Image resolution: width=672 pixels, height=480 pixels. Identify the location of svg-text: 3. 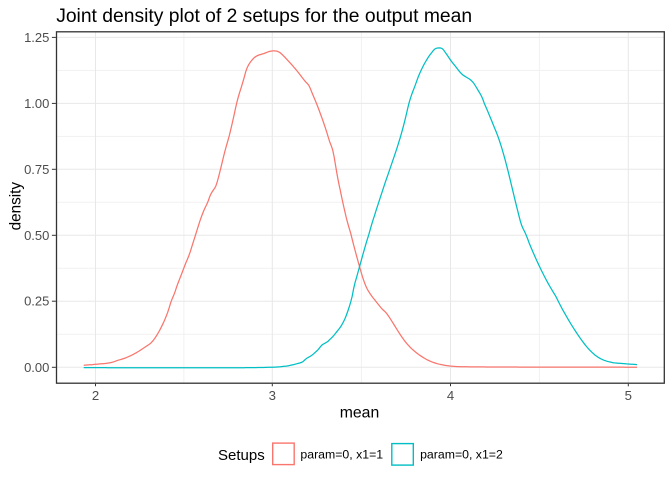
(272, 395).